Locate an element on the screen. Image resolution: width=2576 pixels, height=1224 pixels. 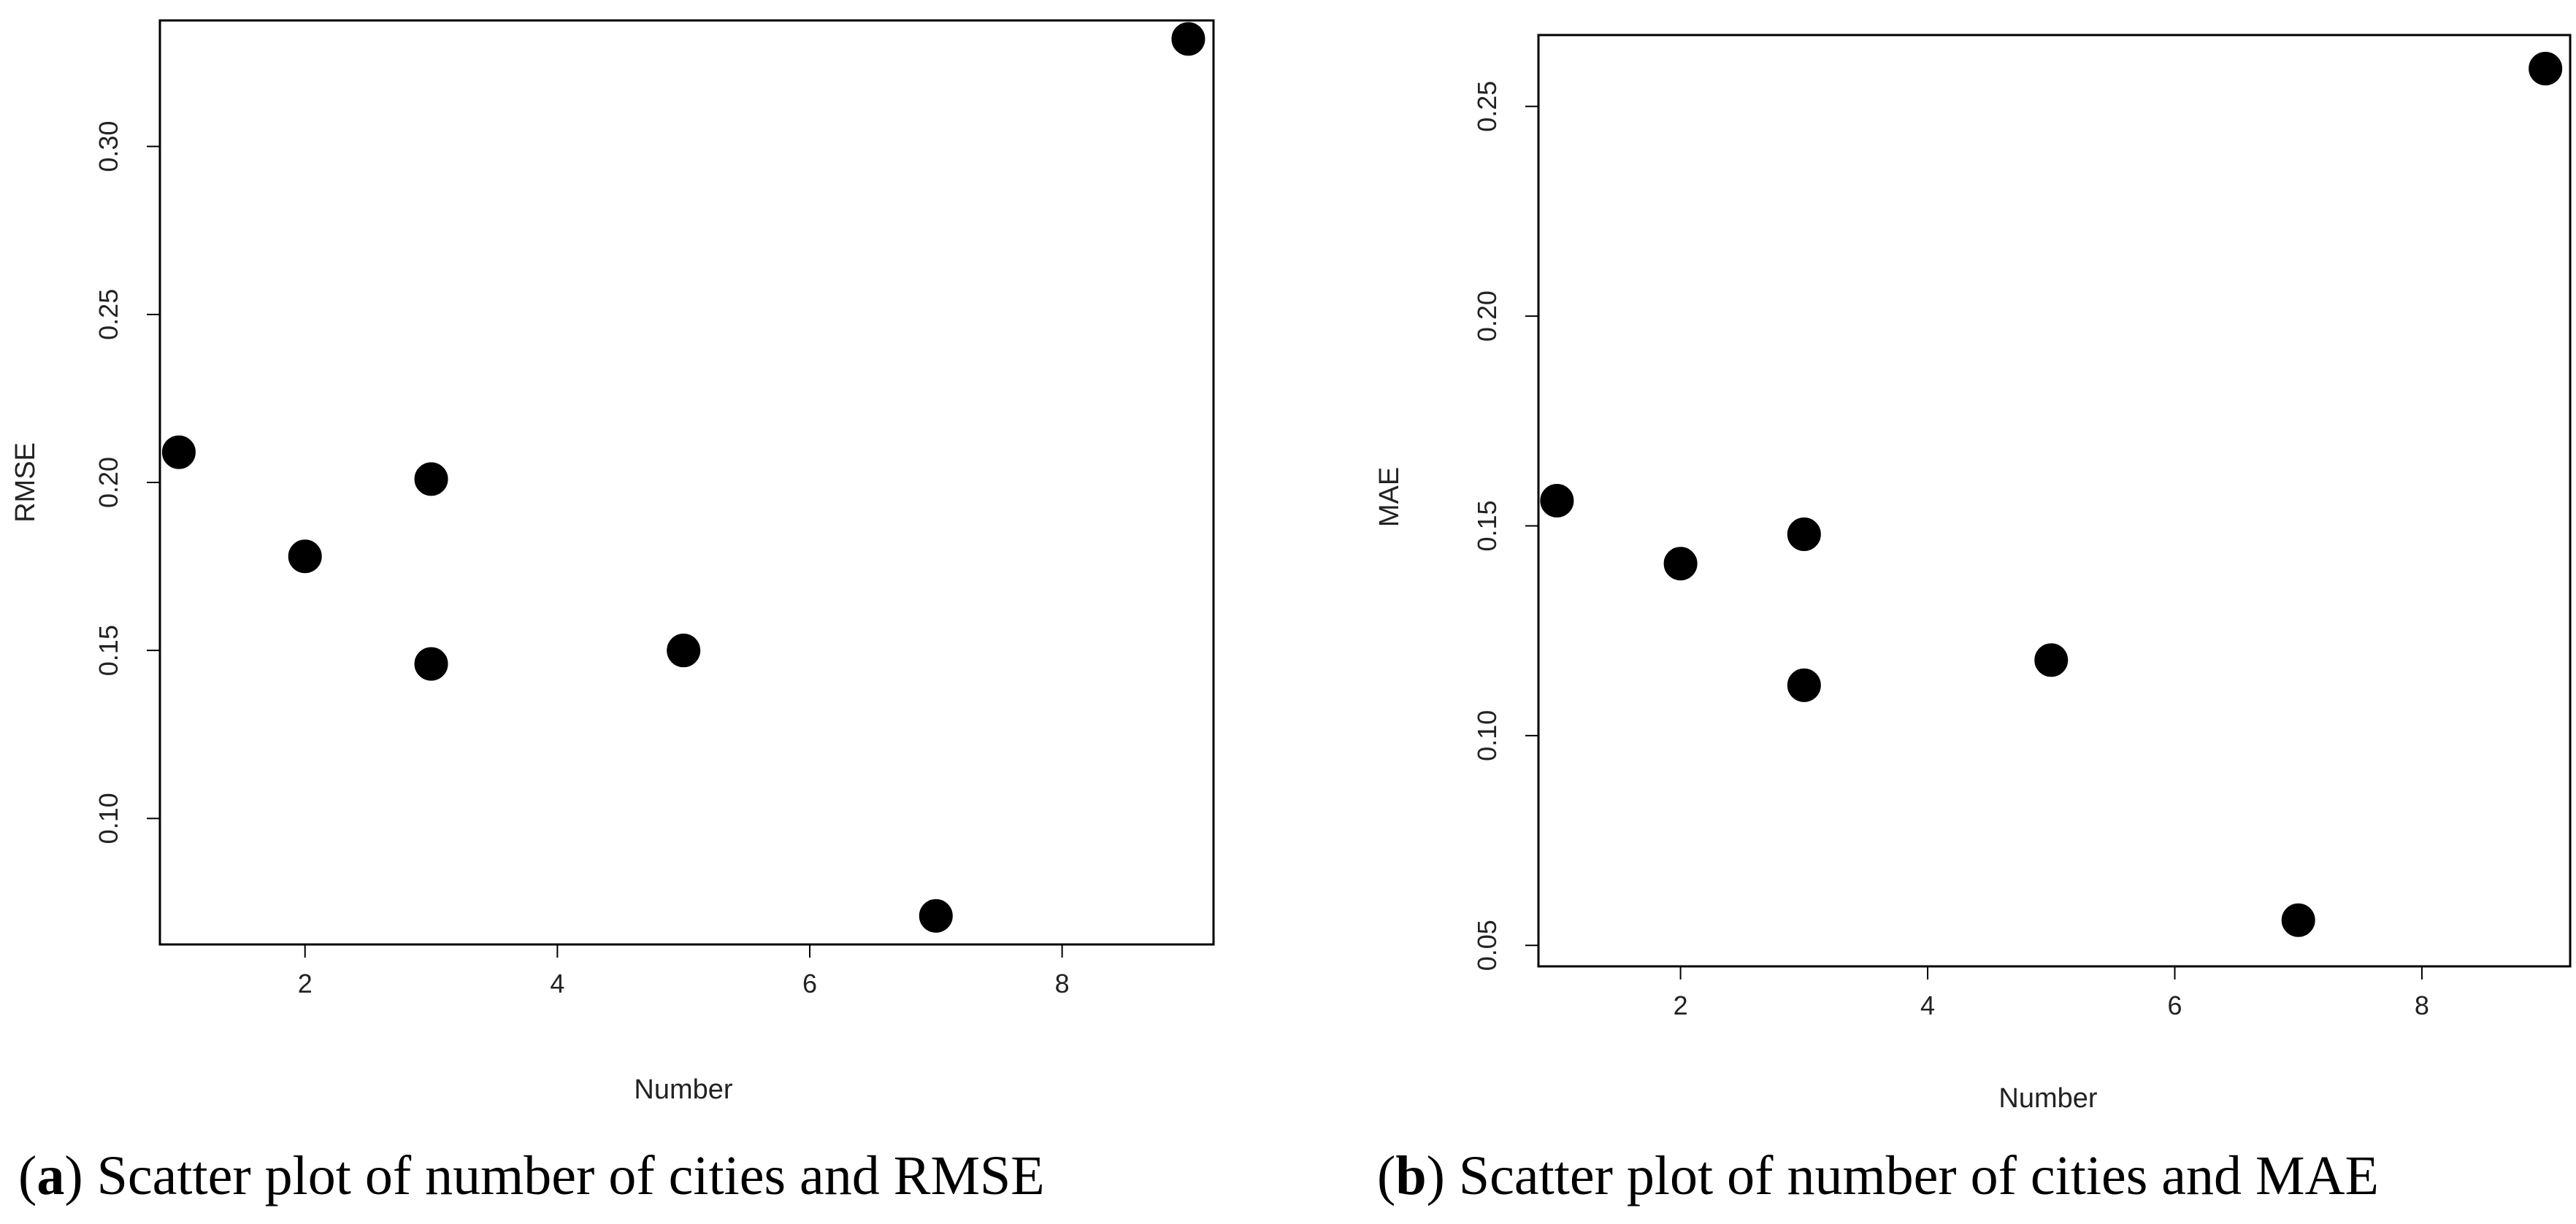
y-tick-label: 0.05 is located at coordinates (1487, 945).